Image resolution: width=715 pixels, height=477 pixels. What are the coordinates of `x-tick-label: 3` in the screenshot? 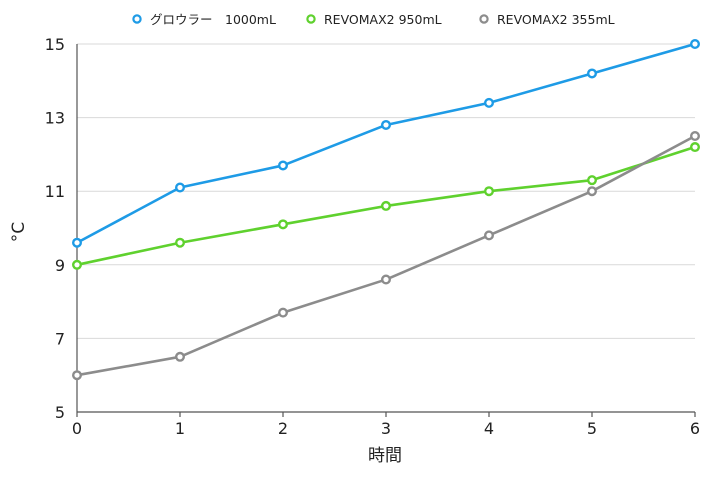 It's located at (386, 428).